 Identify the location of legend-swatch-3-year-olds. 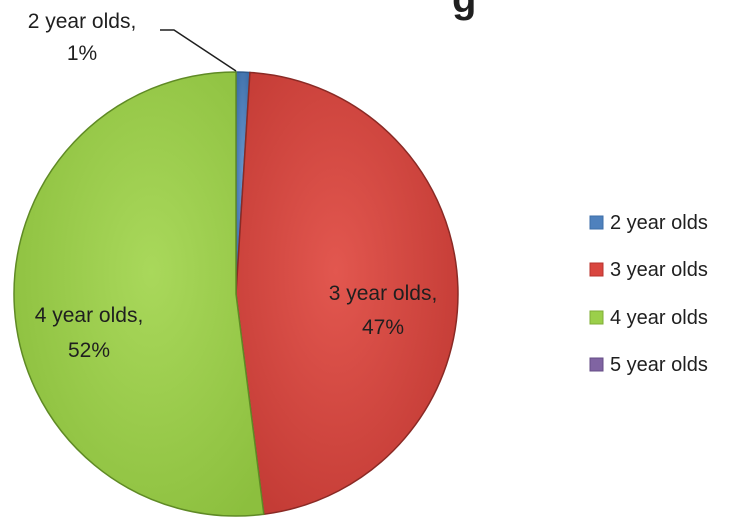
(596, 269).